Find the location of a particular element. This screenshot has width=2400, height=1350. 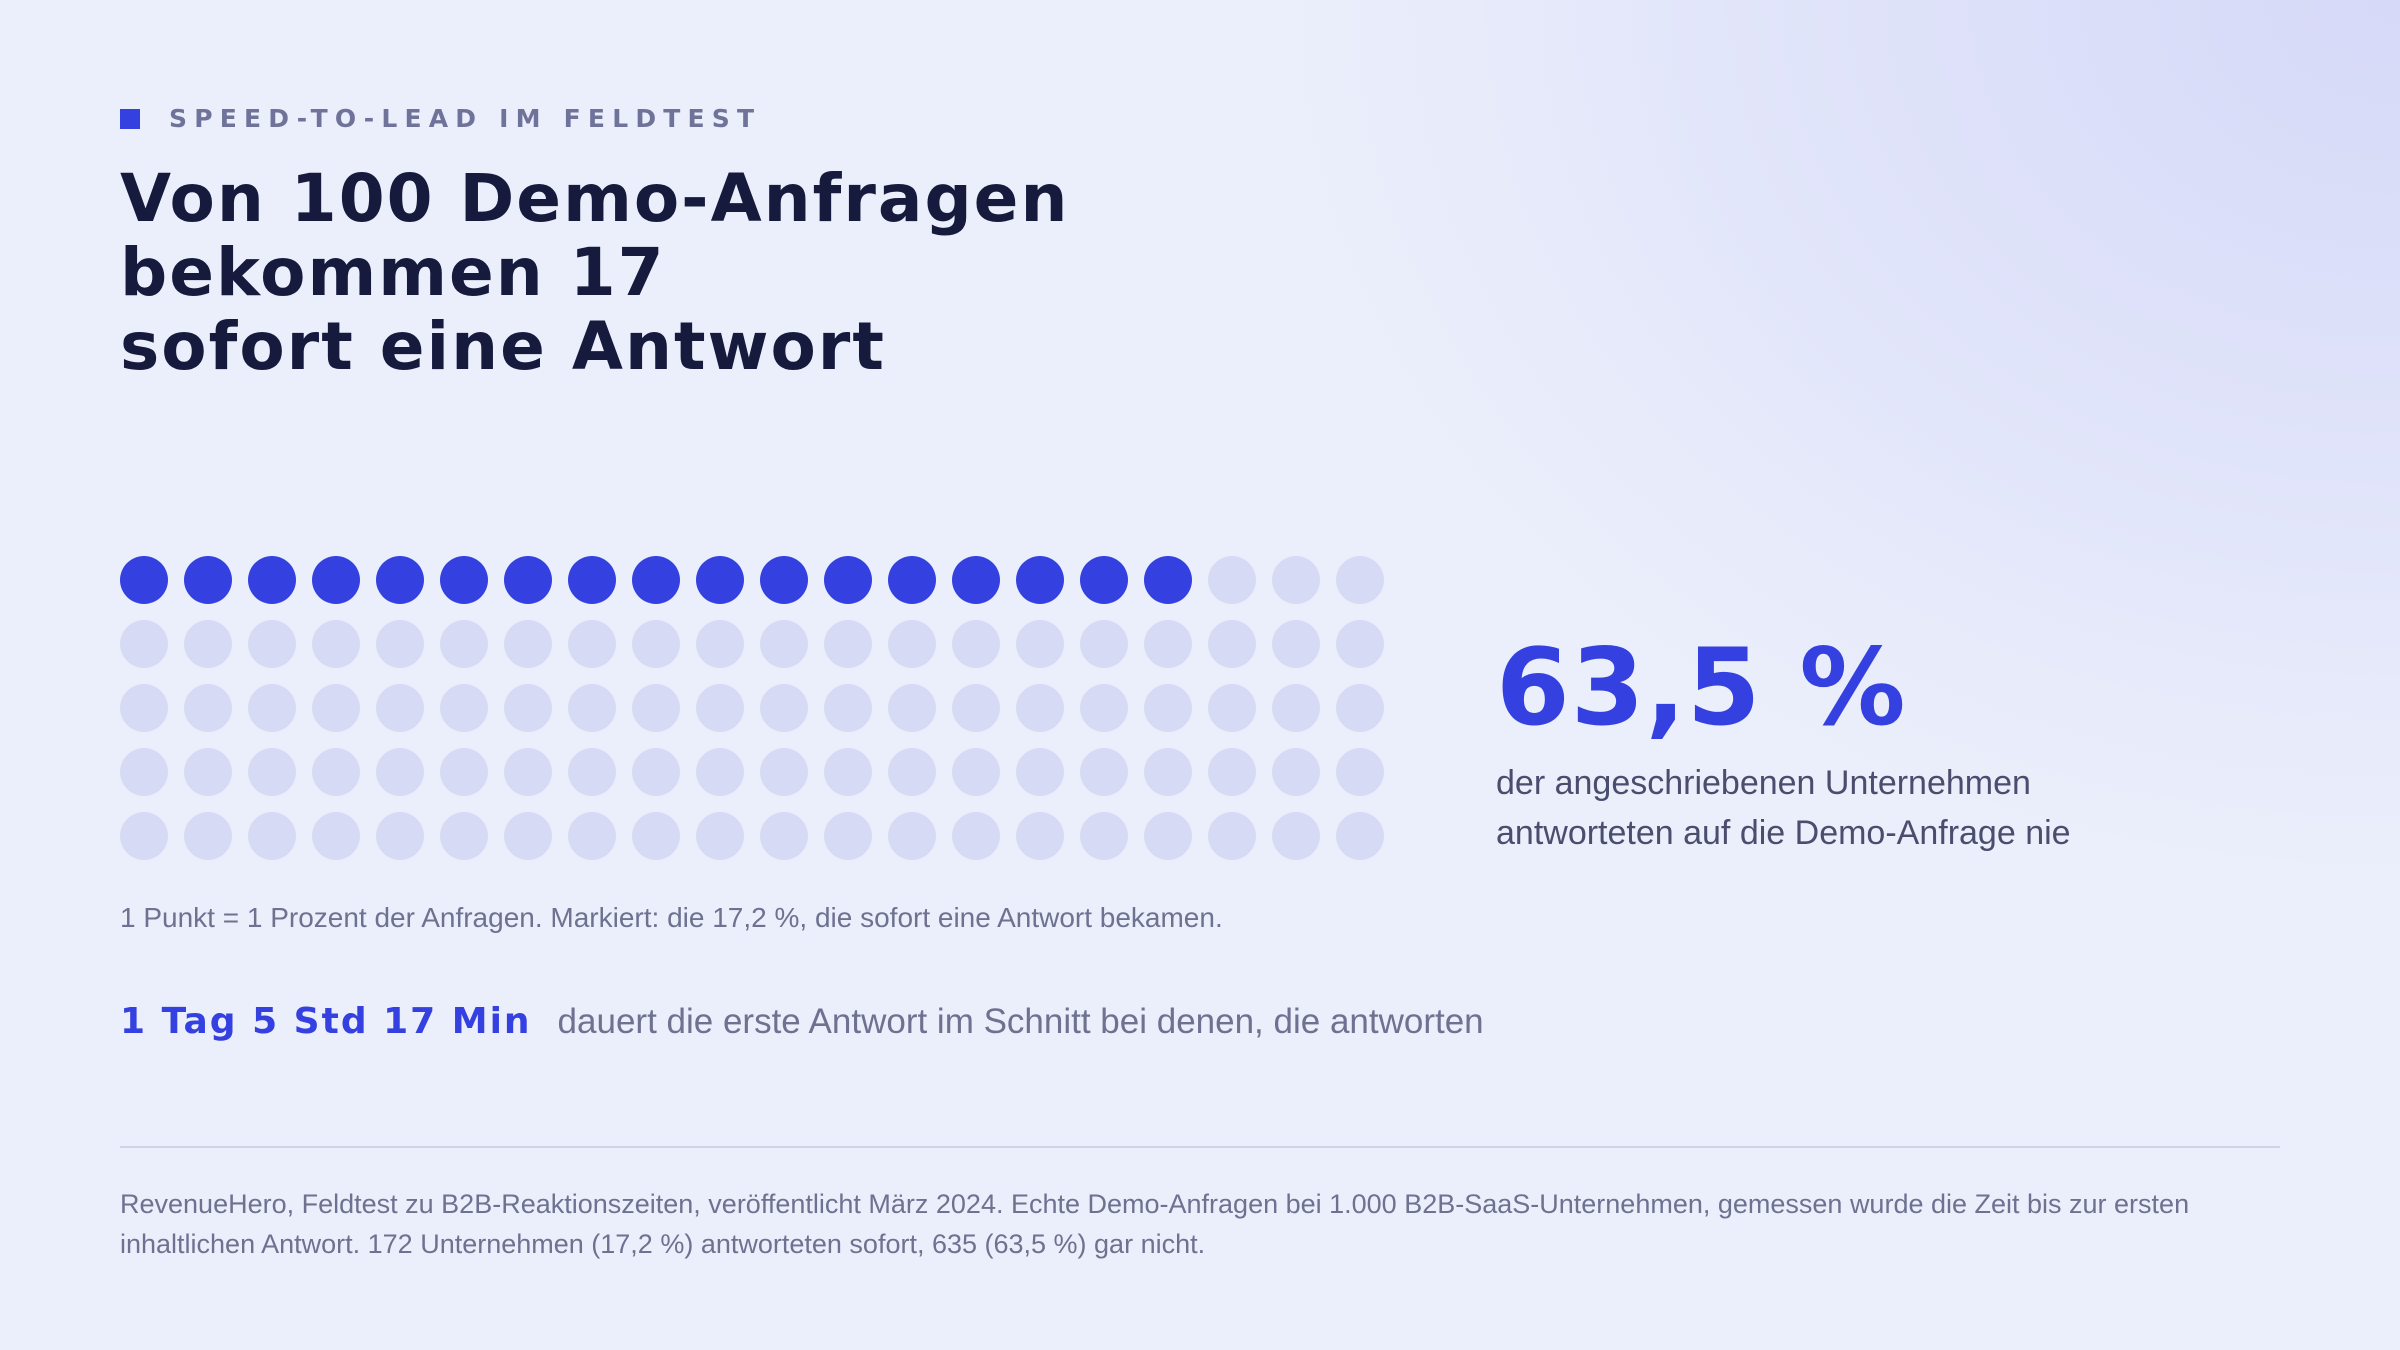

stat-description-line-2: antworteten auf die Demo-Anfrage nie is located at coordinates (1783, 833).